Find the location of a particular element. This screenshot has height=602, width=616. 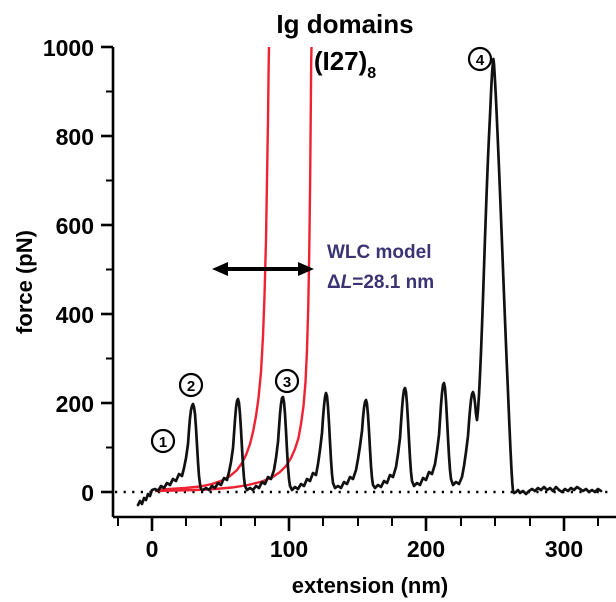

delta-l-value: =28.1 nm is located at coordinates (393, 282).